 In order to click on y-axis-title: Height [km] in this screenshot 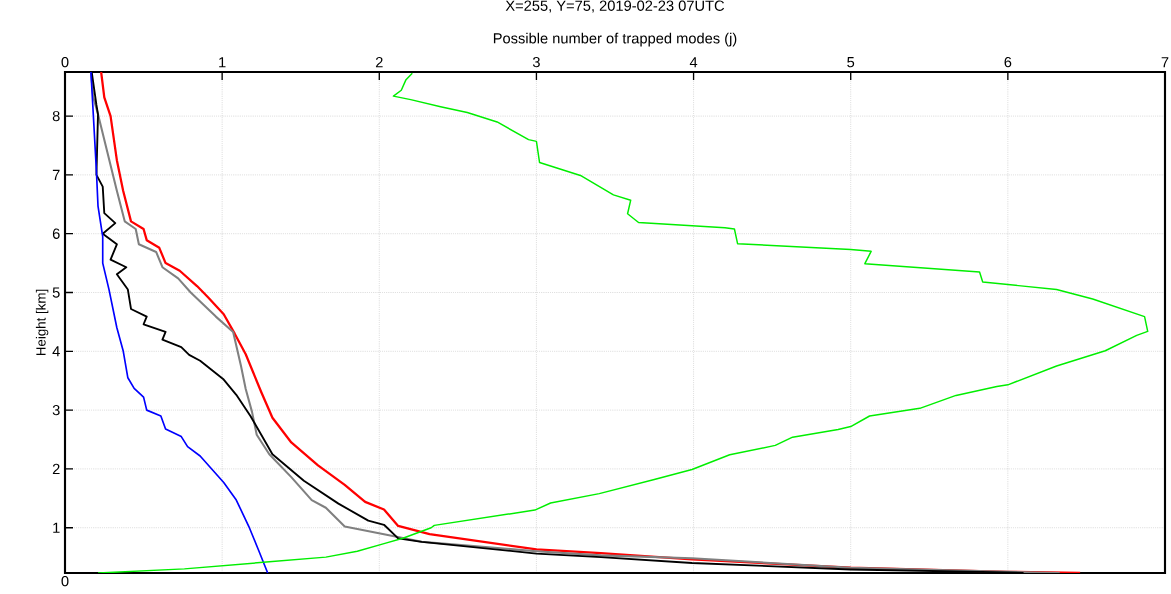, I will do `click(42, 322)`.